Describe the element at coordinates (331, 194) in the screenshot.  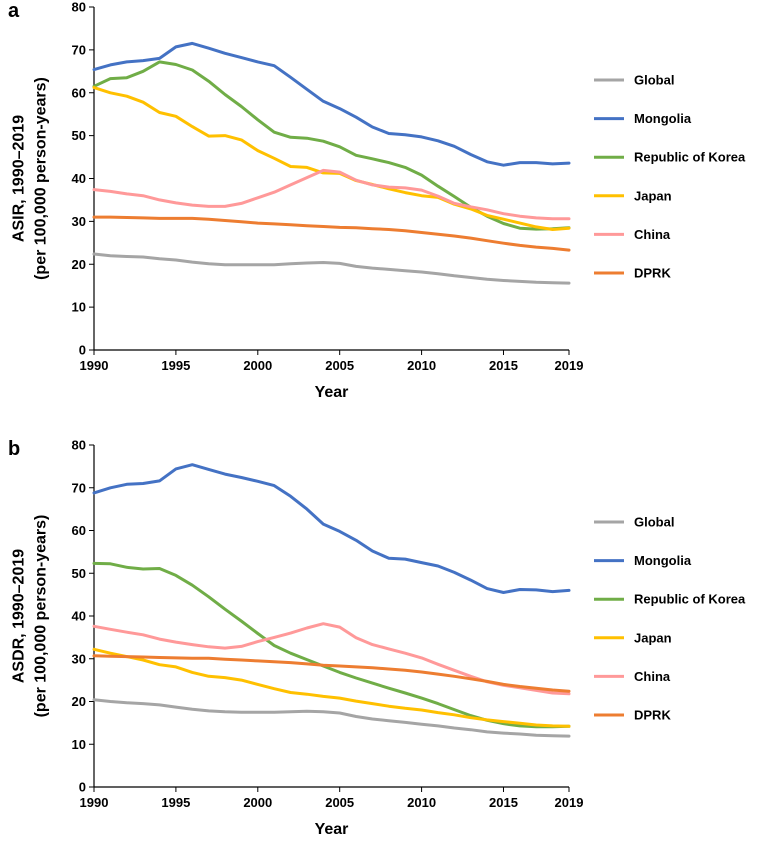
I see `series-line-china` at that location.